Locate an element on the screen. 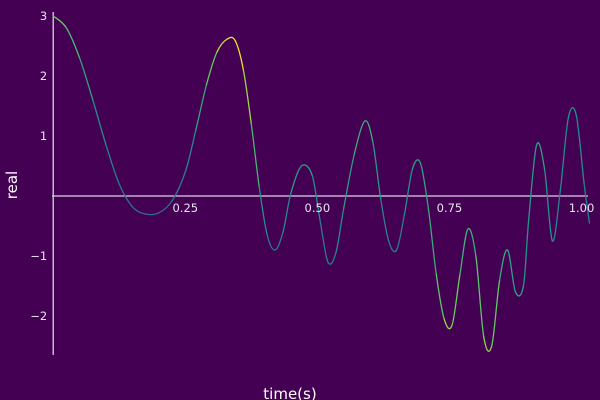 The height and width of the screenshot is (400, 600). y-tick-label: 1 is located at coordinates (43, 136).